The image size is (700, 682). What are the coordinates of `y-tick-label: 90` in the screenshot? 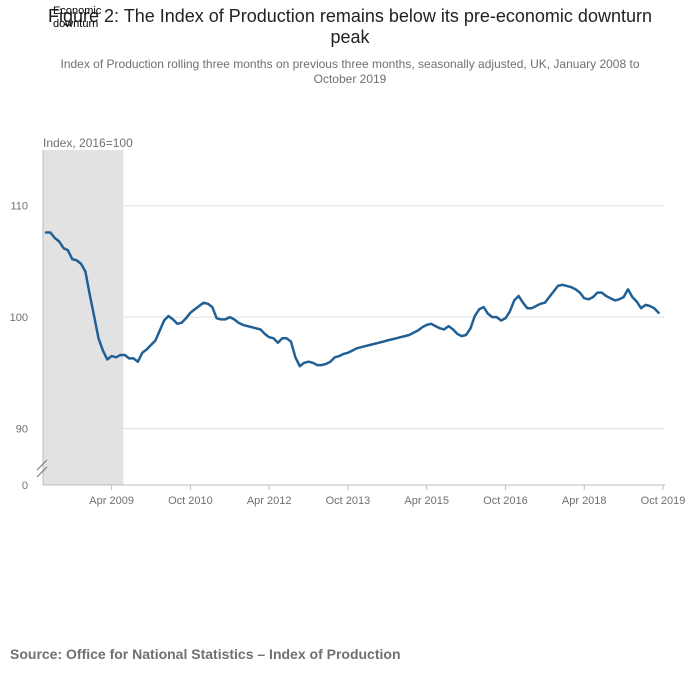 It's located at (22, 430).